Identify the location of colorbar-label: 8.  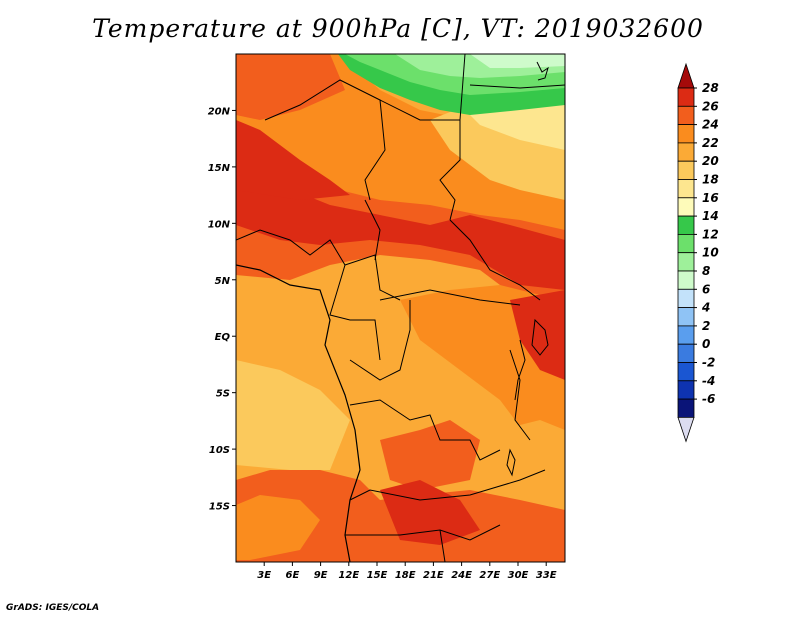
(706, 271).